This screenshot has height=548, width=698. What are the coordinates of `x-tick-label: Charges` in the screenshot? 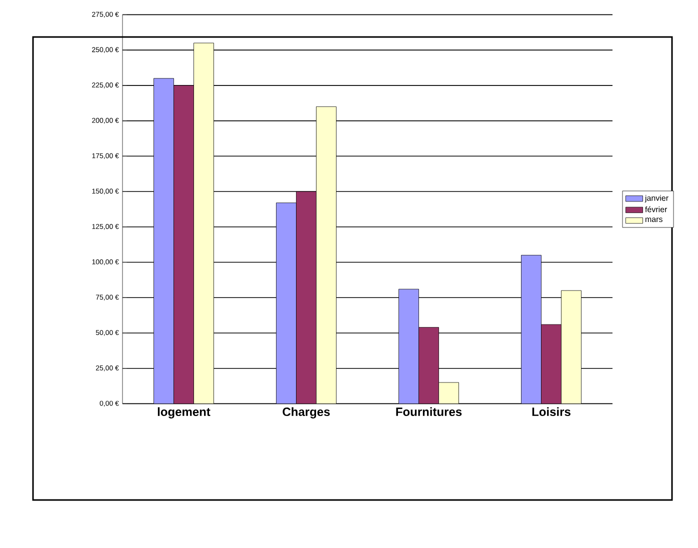 It's located at (306, 412).